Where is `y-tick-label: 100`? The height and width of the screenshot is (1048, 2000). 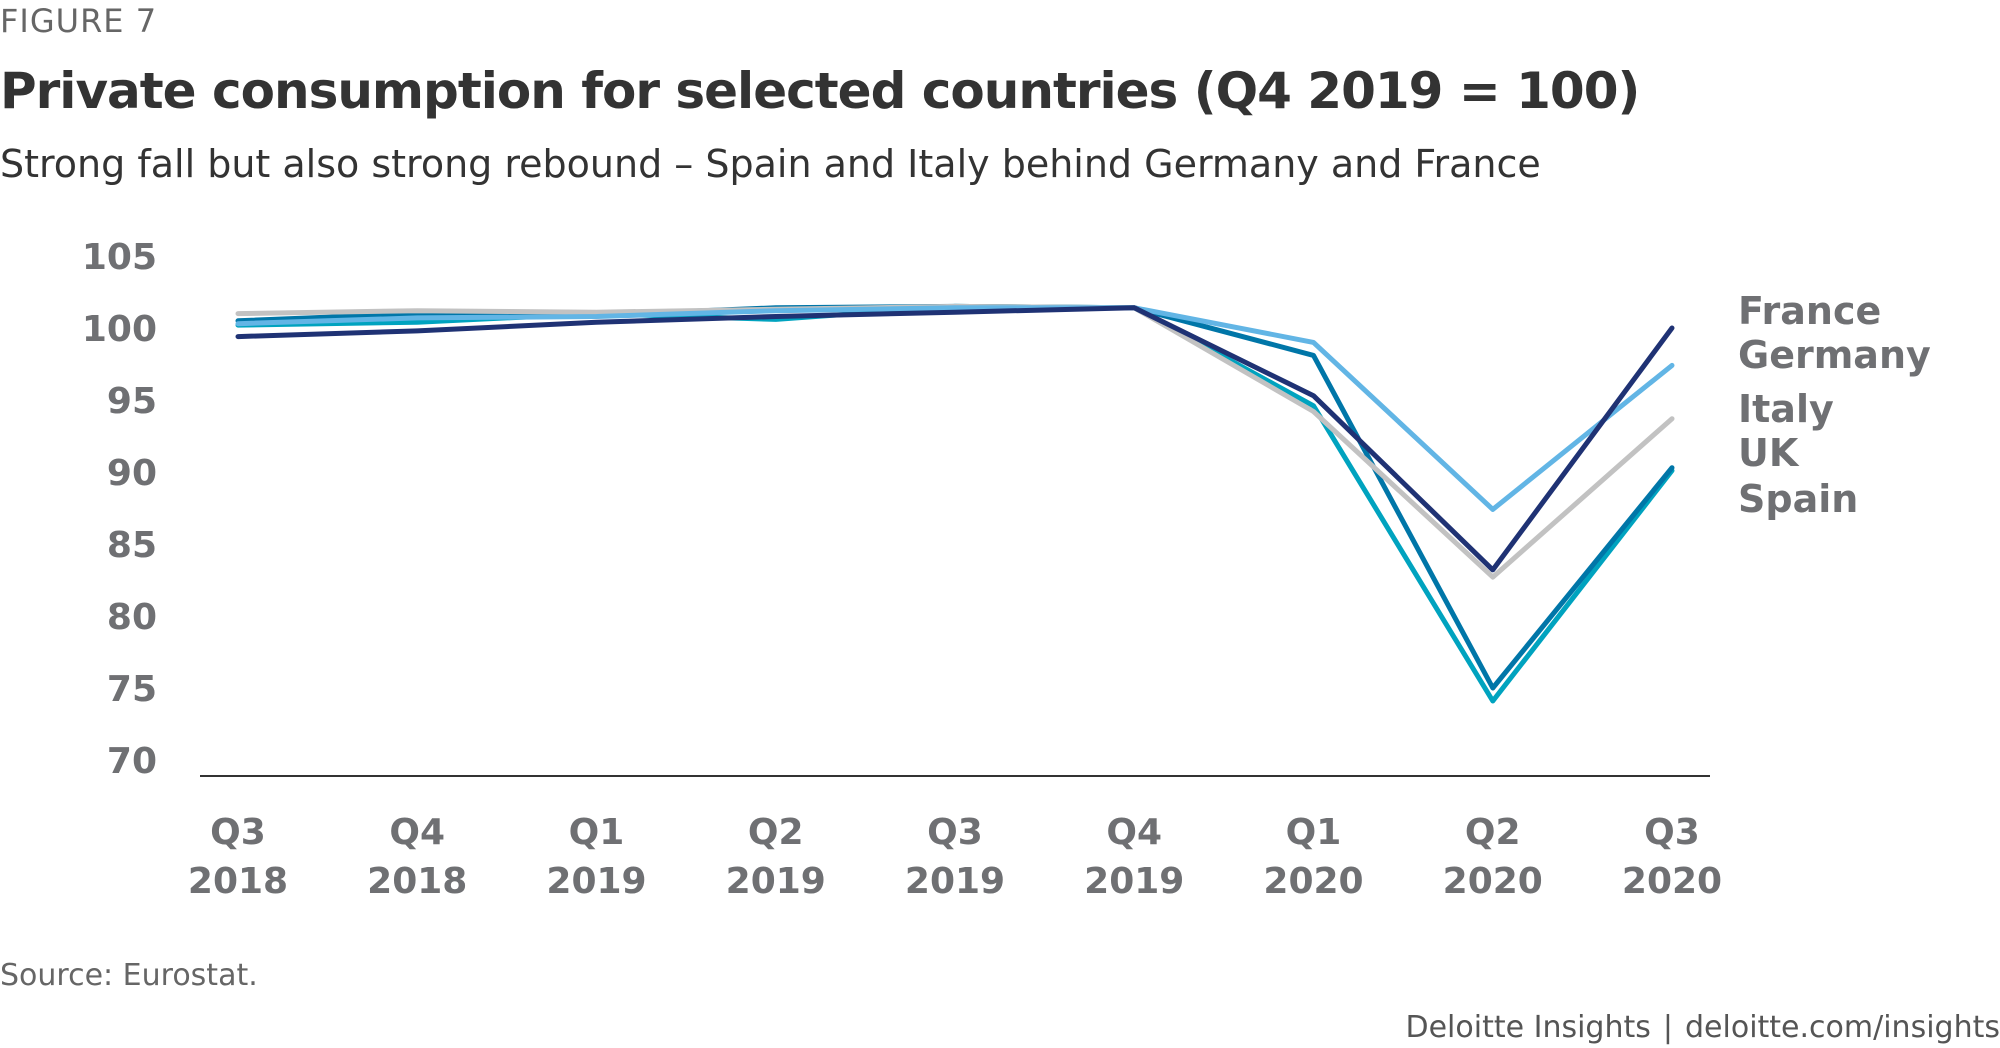 y-tick-label: 100 is located at coordinates (119, 329).